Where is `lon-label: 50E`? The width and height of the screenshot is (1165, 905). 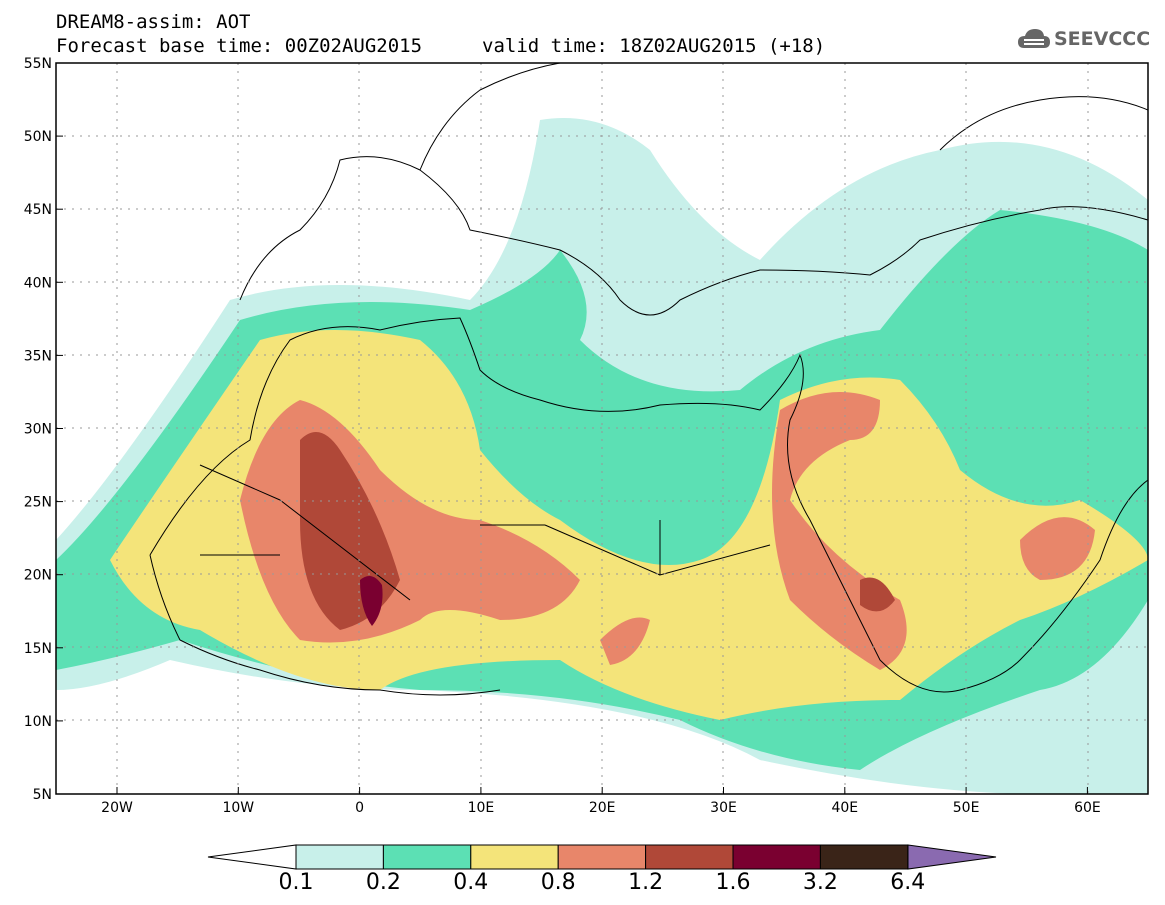
lon-label: 50E is located at coordinates (966, 808).